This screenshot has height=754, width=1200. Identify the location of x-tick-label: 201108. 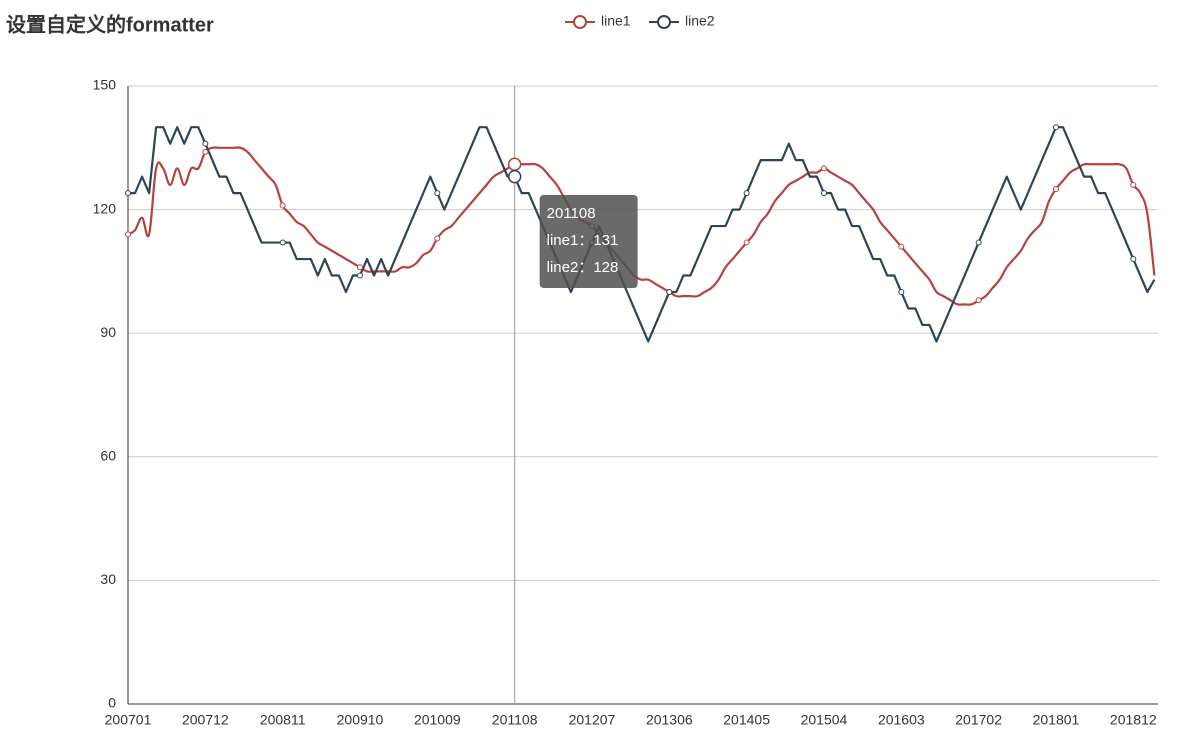
(515, 720).